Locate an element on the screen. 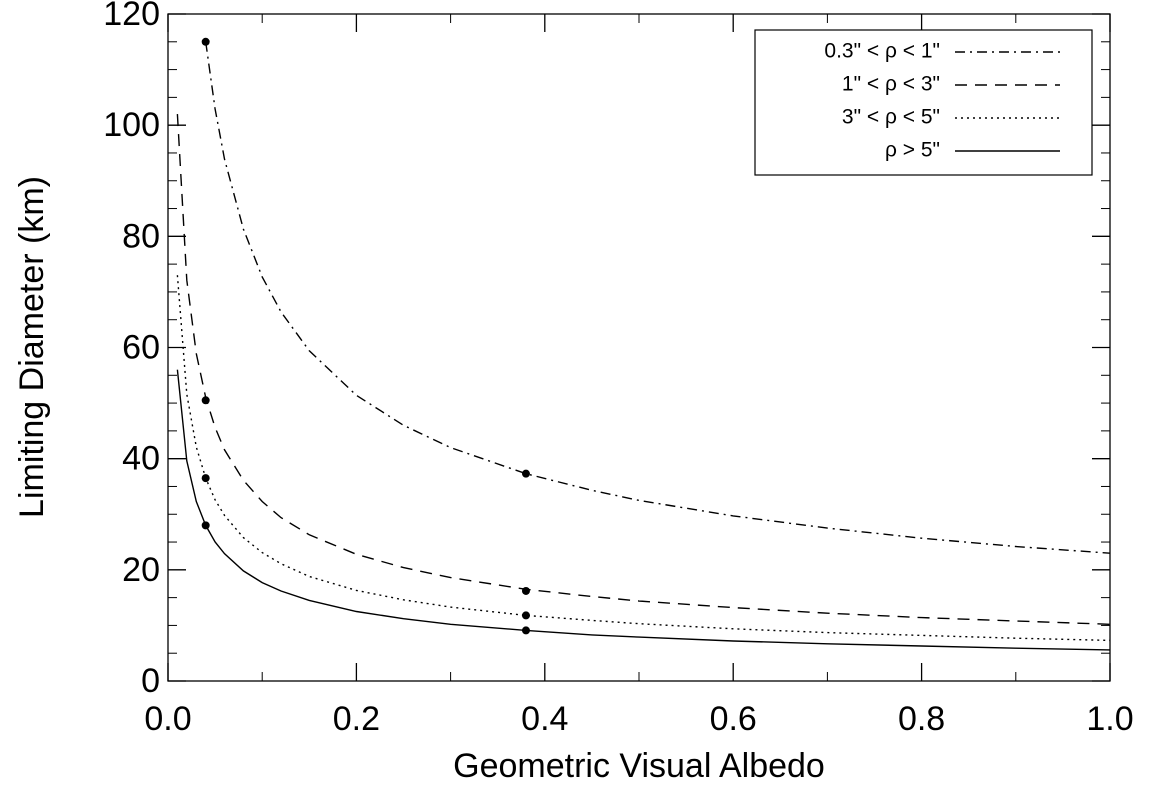 The image size is (1152, 793). x-tick-label: 0.4 is located at coordinates (544, 719).